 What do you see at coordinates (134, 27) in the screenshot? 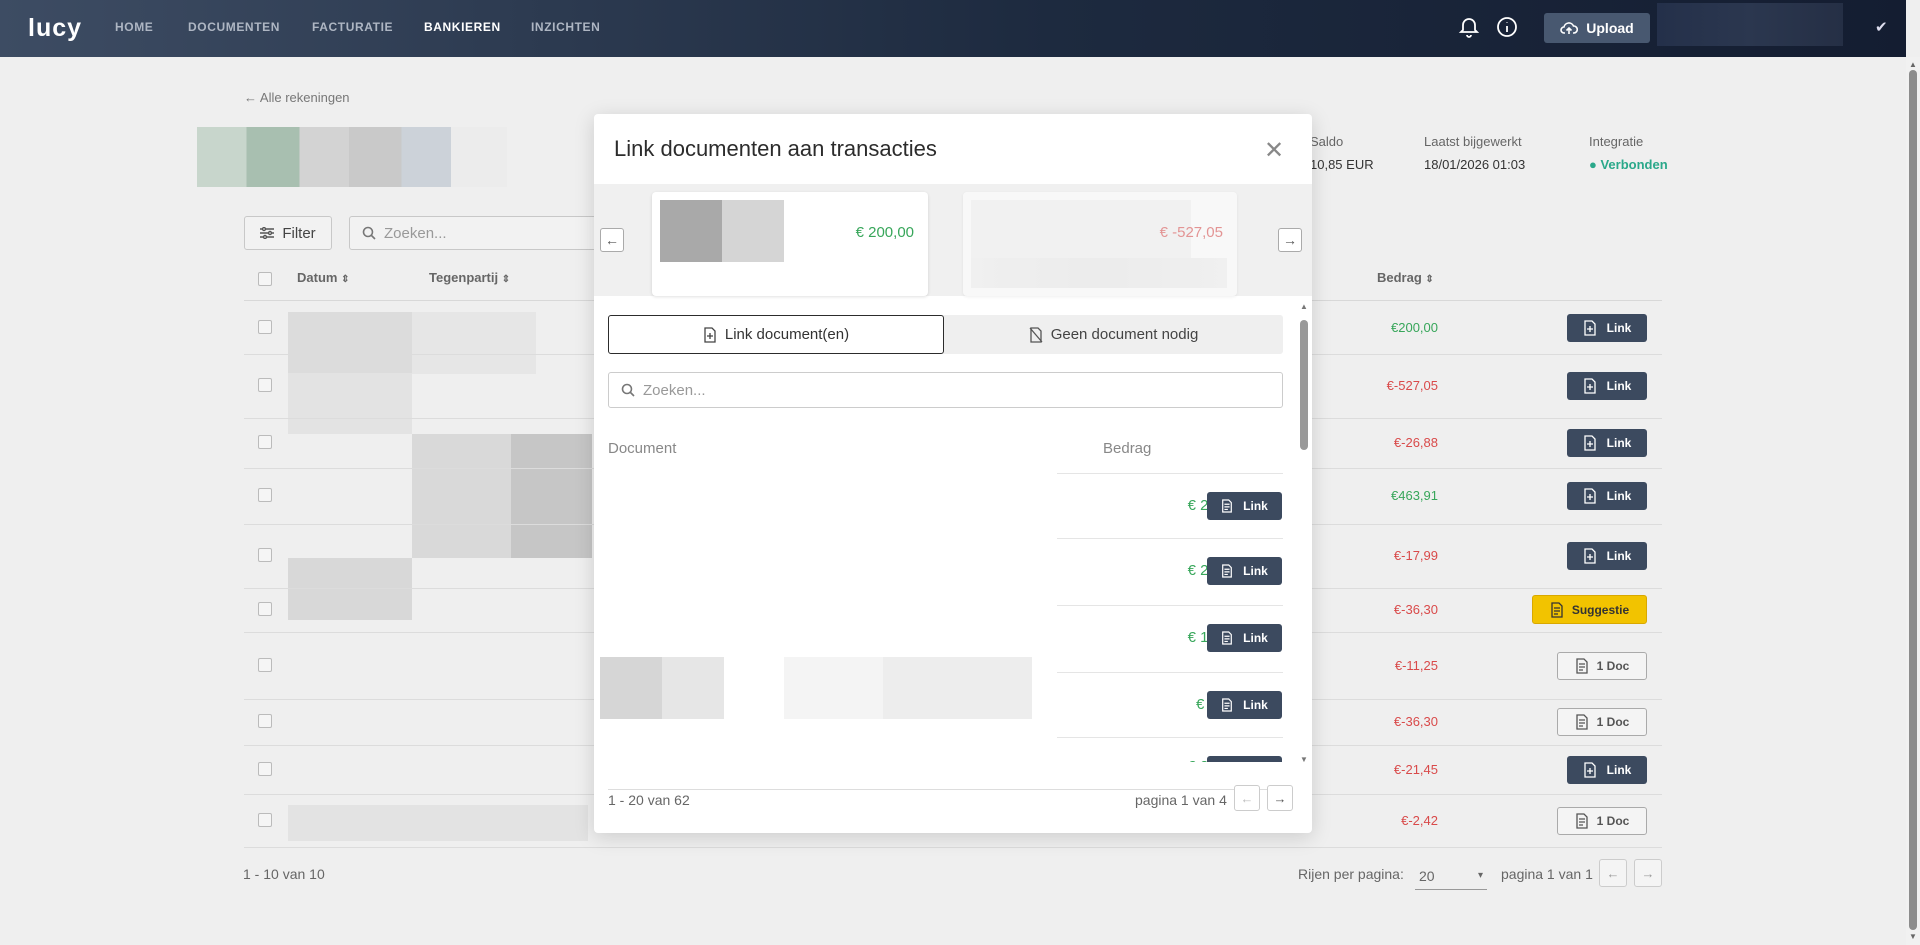
I see `nav-home: HOME` at bounding box center [134, 27].